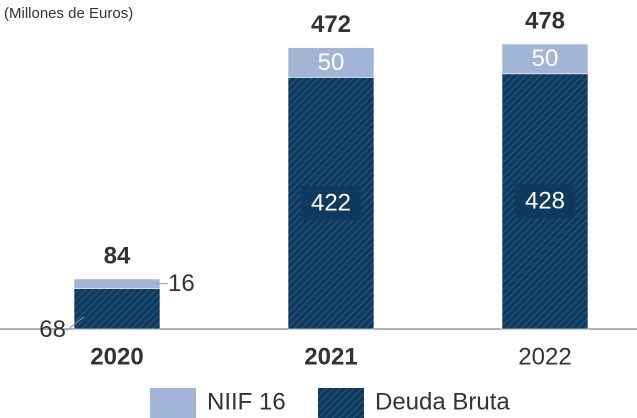 Image resolution: width=637 pixels, height=418 pixels. What do you see at coordinates (545, 20) in the screenshot?
I see `total-label: 478` at bounding box center [545, 20].